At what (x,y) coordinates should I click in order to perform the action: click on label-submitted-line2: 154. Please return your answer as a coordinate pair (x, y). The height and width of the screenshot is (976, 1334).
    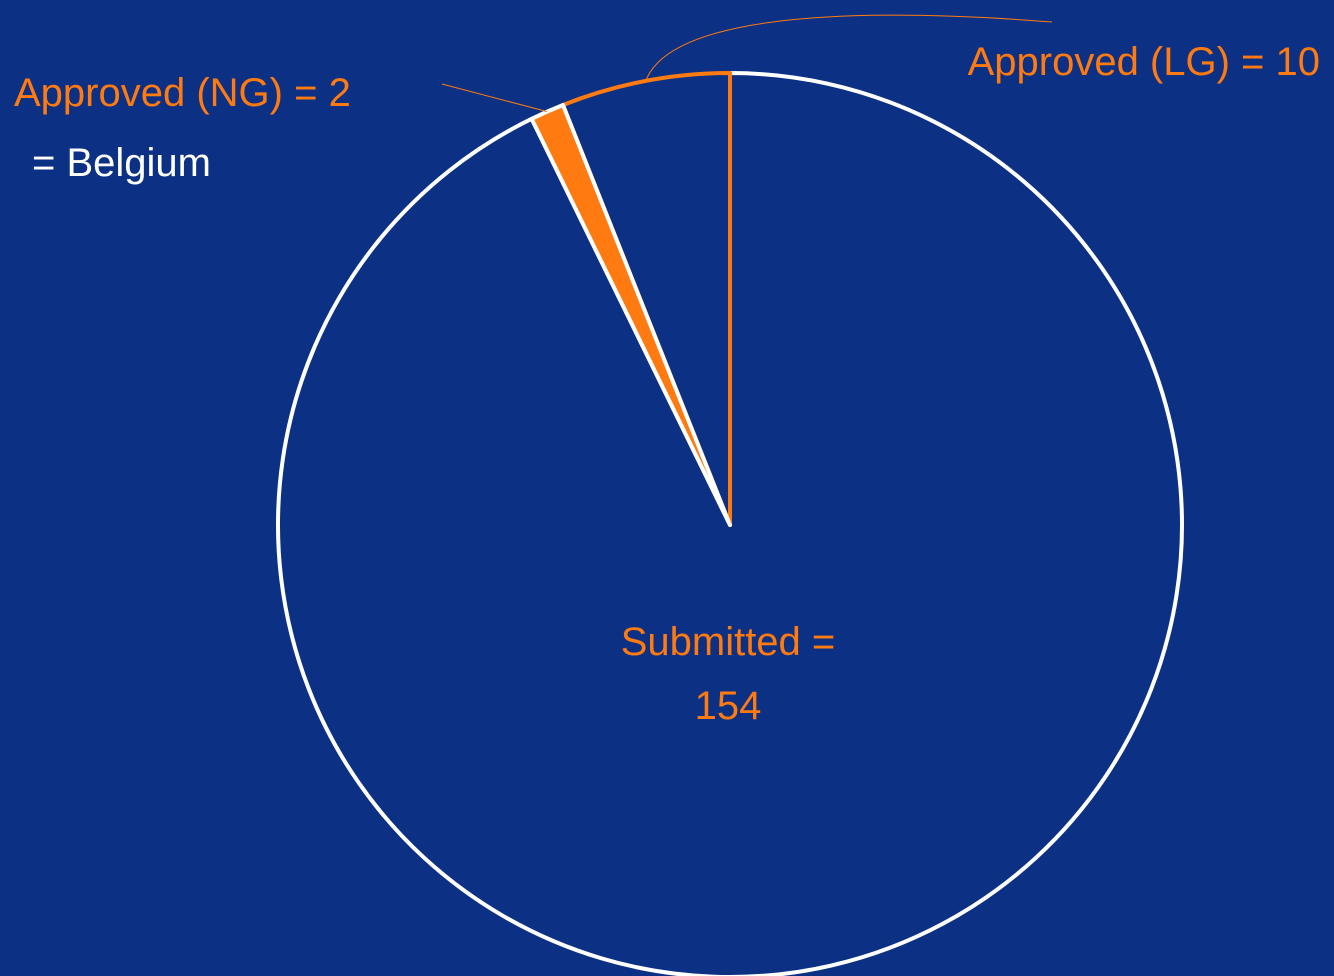
    Looking at the image, I should click on (728, 706).